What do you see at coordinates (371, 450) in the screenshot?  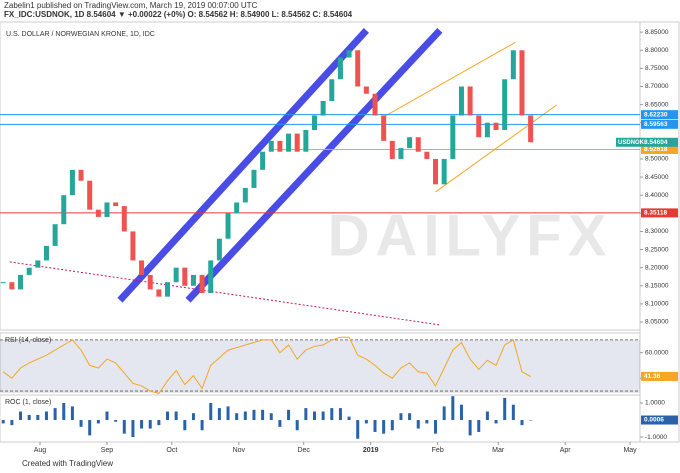 I see `x-tick-label: 2019` at bounding box center [371, 450].